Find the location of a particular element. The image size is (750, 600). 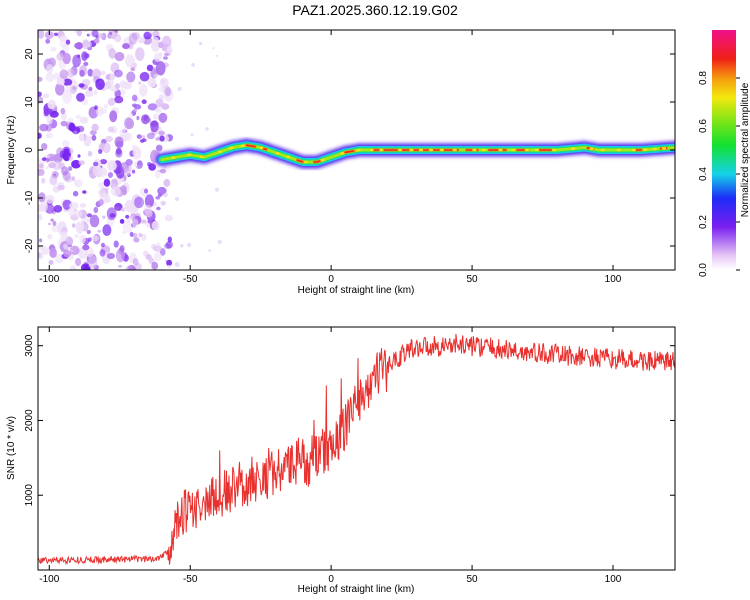

figure-title: PAZ1.2025.360.12.19.G02 is located at coordinates (375, 10).